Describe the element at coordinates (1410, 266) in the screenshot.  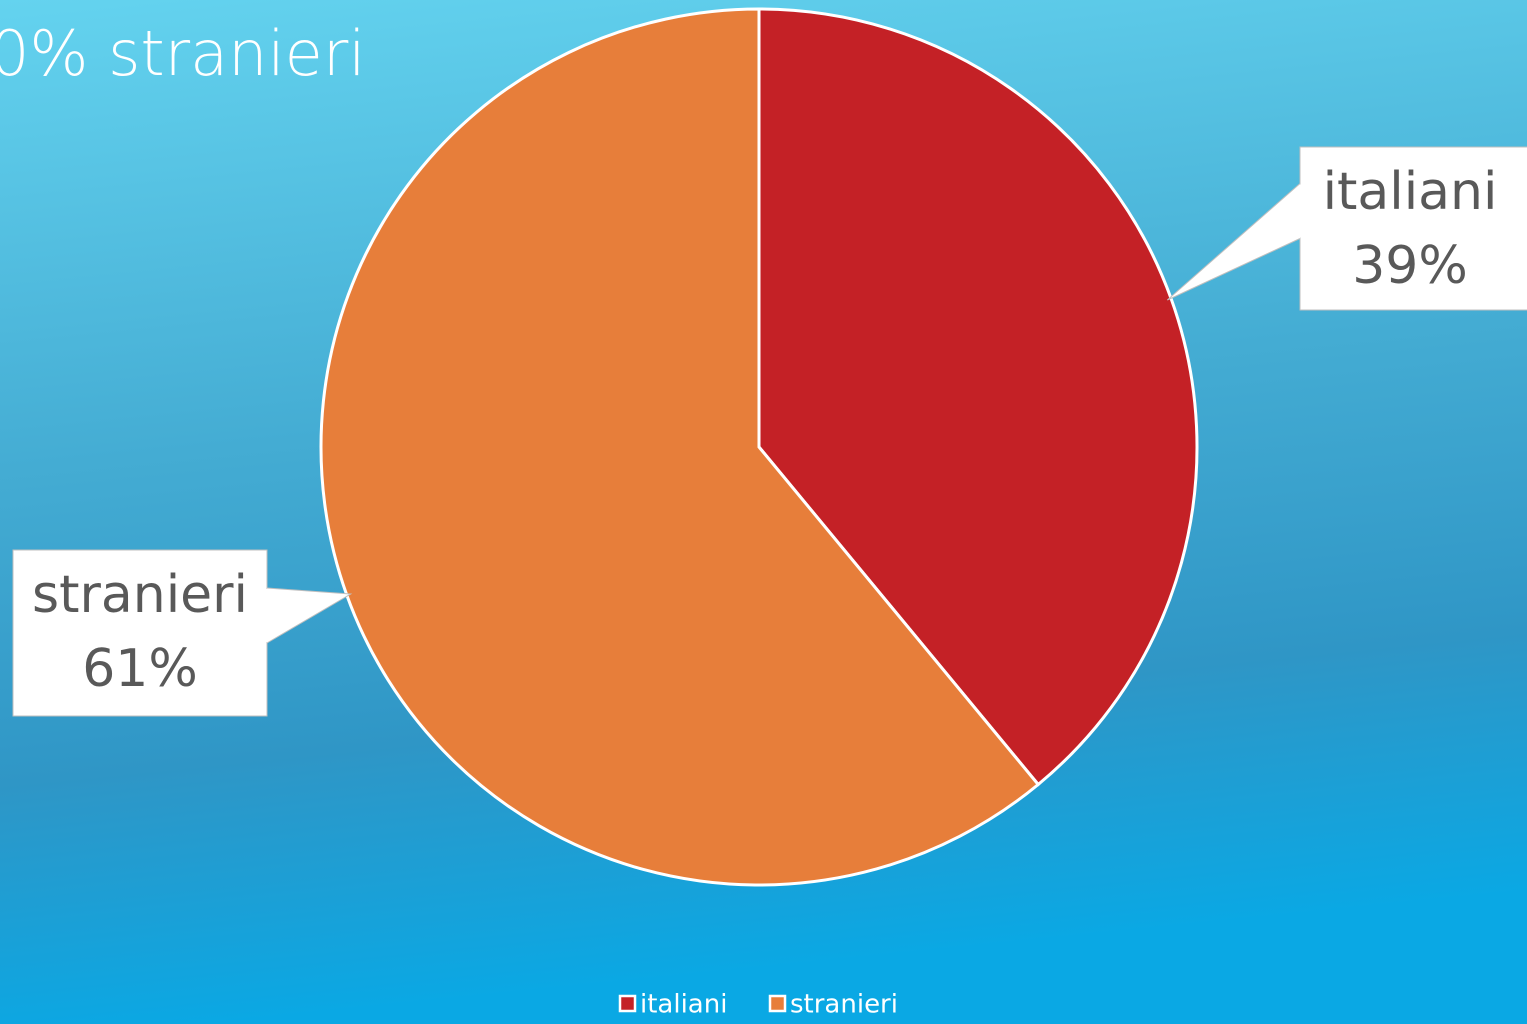
I see `data-label-value: 39%` at that location.